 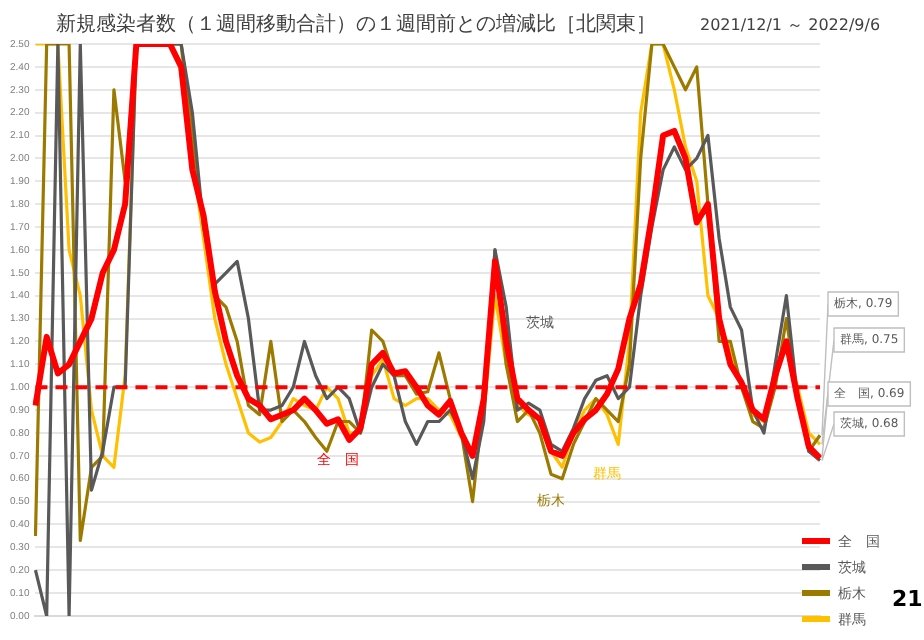 I want to click on text: 21, so click(x=907, y=598).